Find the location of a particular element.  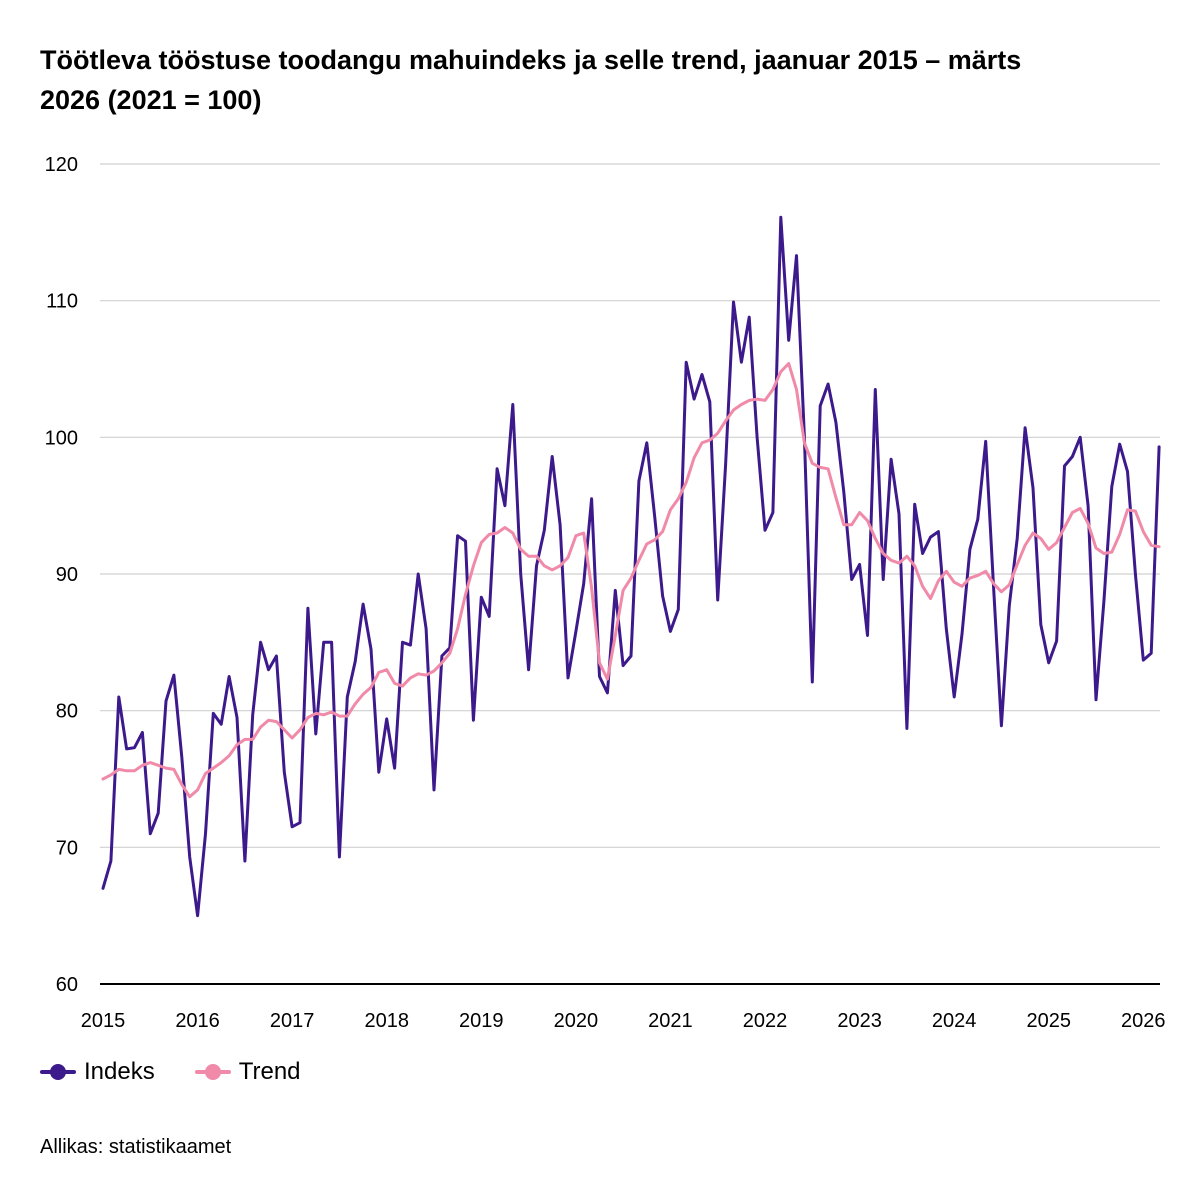

y-axis: 60 70 80 90 100 110 120 is located at coordinates (61, 575).